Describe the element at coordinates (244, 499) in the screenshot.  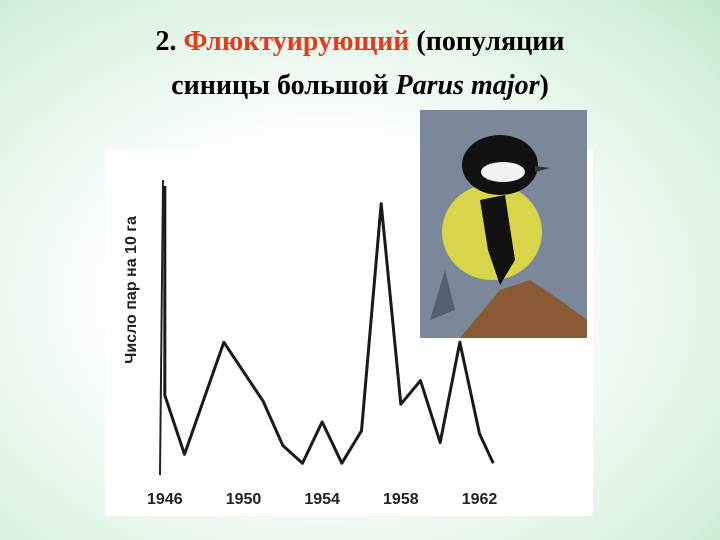
I see `x-tick-label: 1950` at that location.